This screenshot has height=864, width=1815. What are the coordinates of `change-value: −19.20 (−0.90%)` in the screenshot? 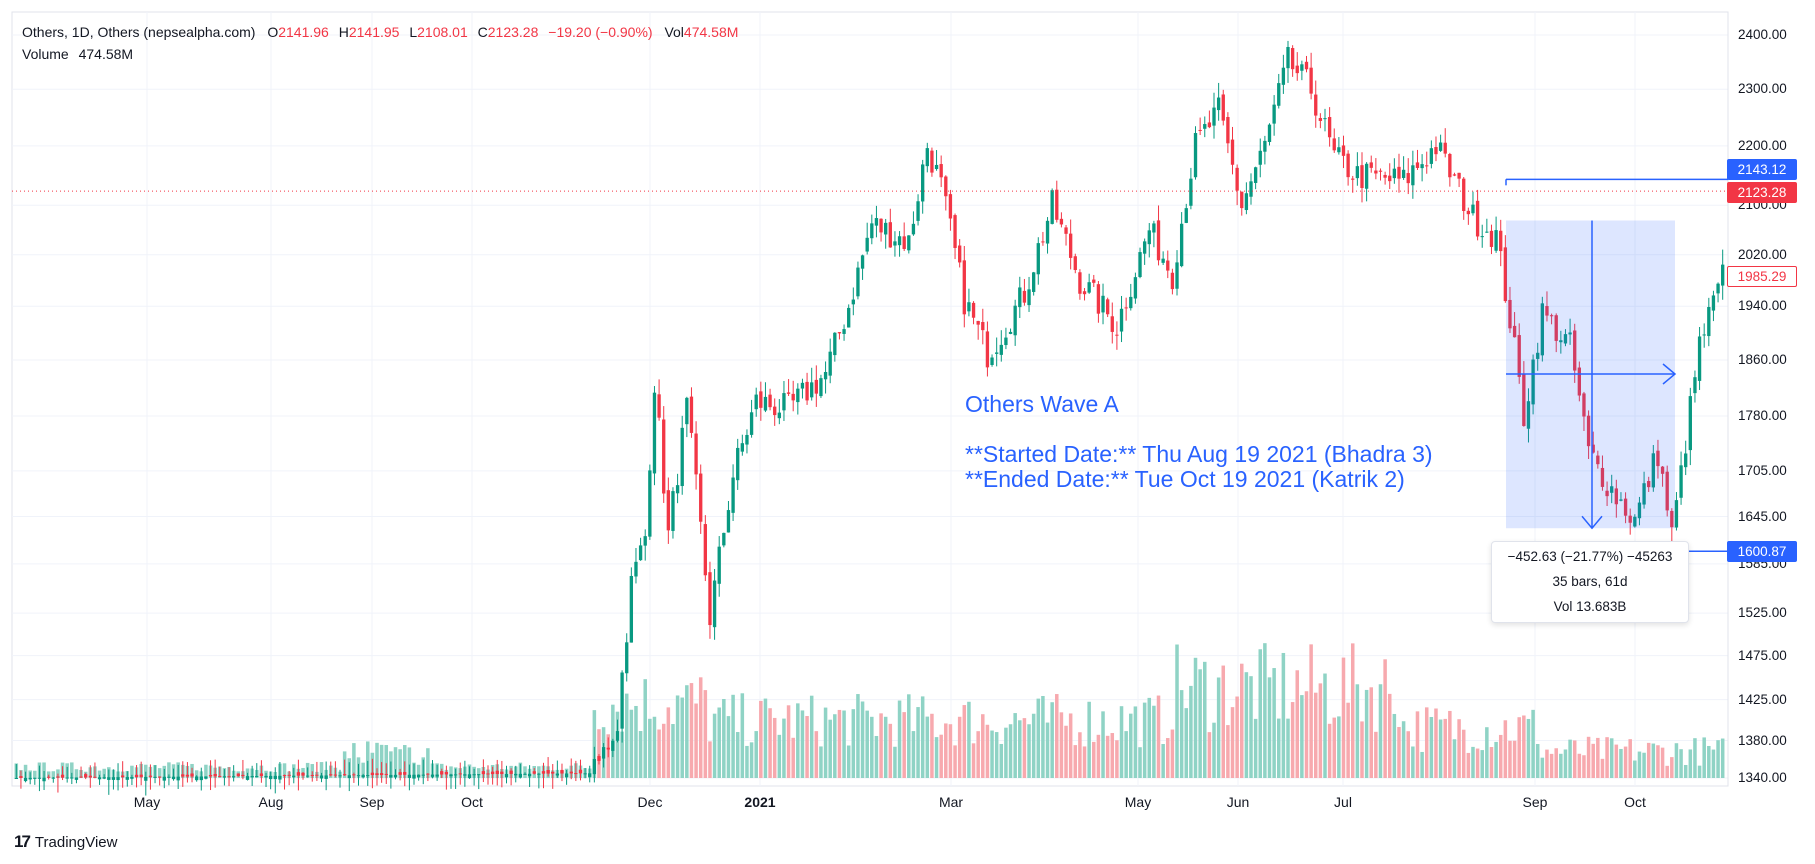 It's located at (600, 32).